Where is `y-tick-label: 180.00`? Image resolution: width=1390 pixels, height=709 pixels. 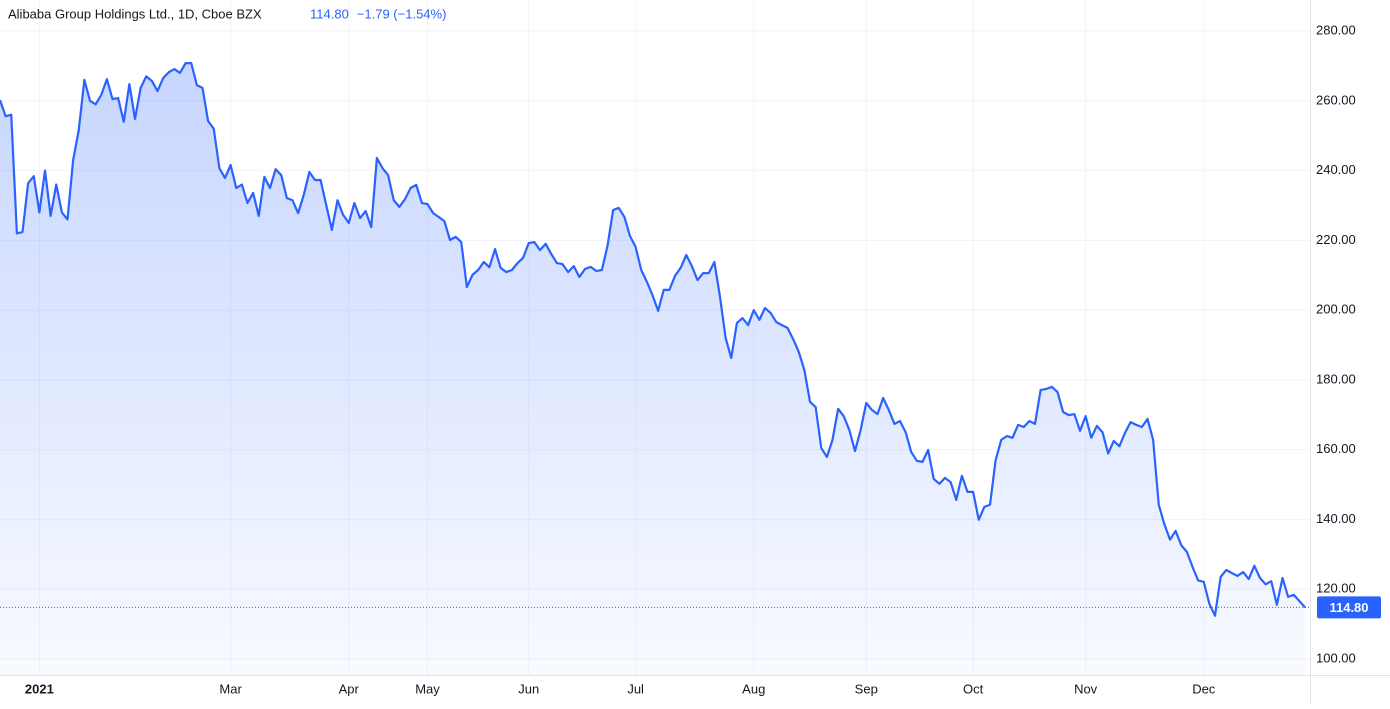
y-tick-label: 180.00 is located at coordinates (1336, 378).